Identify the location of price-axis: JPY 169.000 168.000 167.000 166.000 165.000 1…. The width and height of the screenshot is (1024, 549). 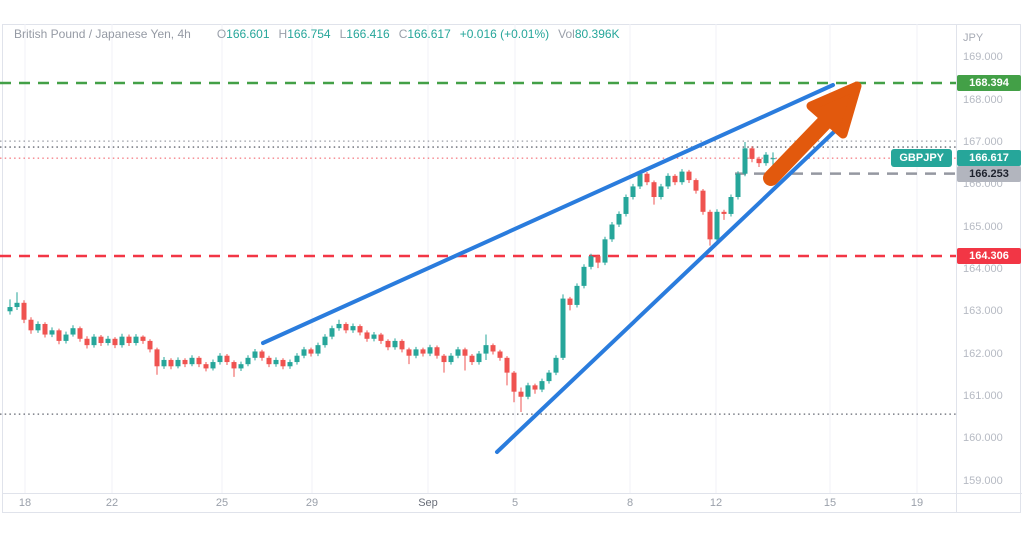
(990, 258).